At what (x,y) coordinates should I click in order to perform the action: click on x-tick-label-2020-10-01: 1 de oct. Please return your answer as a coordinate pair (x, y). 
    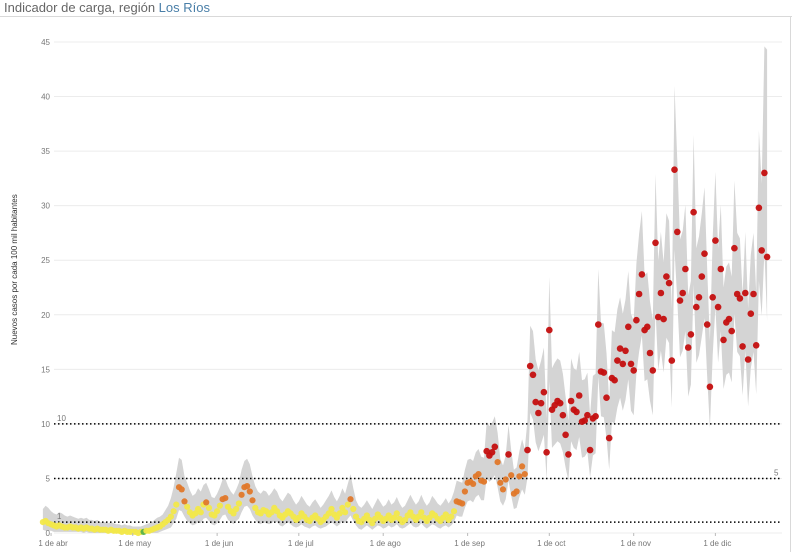
    Looking at the image, I should click on (551, 543).